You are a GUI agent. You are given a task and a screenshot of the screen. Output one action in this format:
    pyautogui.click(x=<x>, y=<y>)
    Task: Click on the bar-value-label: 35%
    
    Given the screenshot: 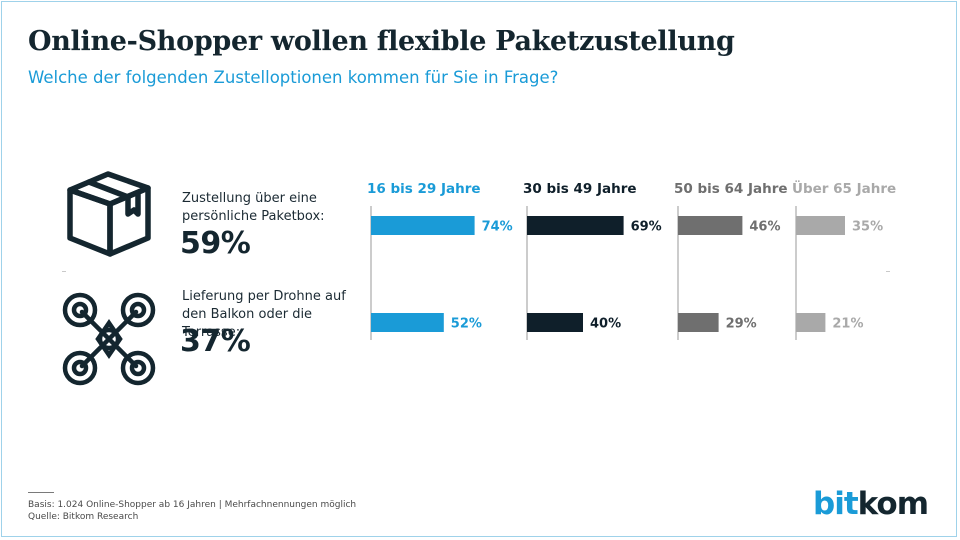 What is the action you would take?
    pyautogui.click(x=867, y=227)
    